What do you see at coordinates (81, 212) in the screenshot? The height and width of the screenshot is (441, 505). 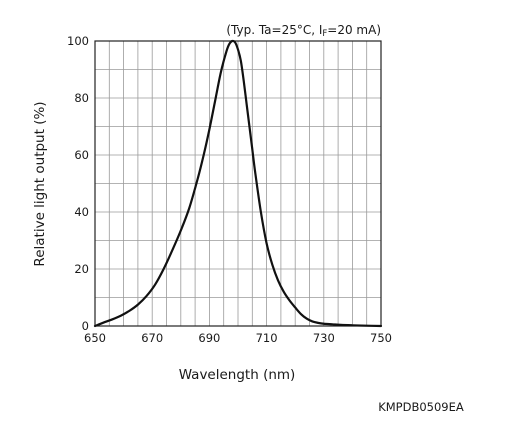 I see `y-tick-label: 40` at bounding box center [81, 212].